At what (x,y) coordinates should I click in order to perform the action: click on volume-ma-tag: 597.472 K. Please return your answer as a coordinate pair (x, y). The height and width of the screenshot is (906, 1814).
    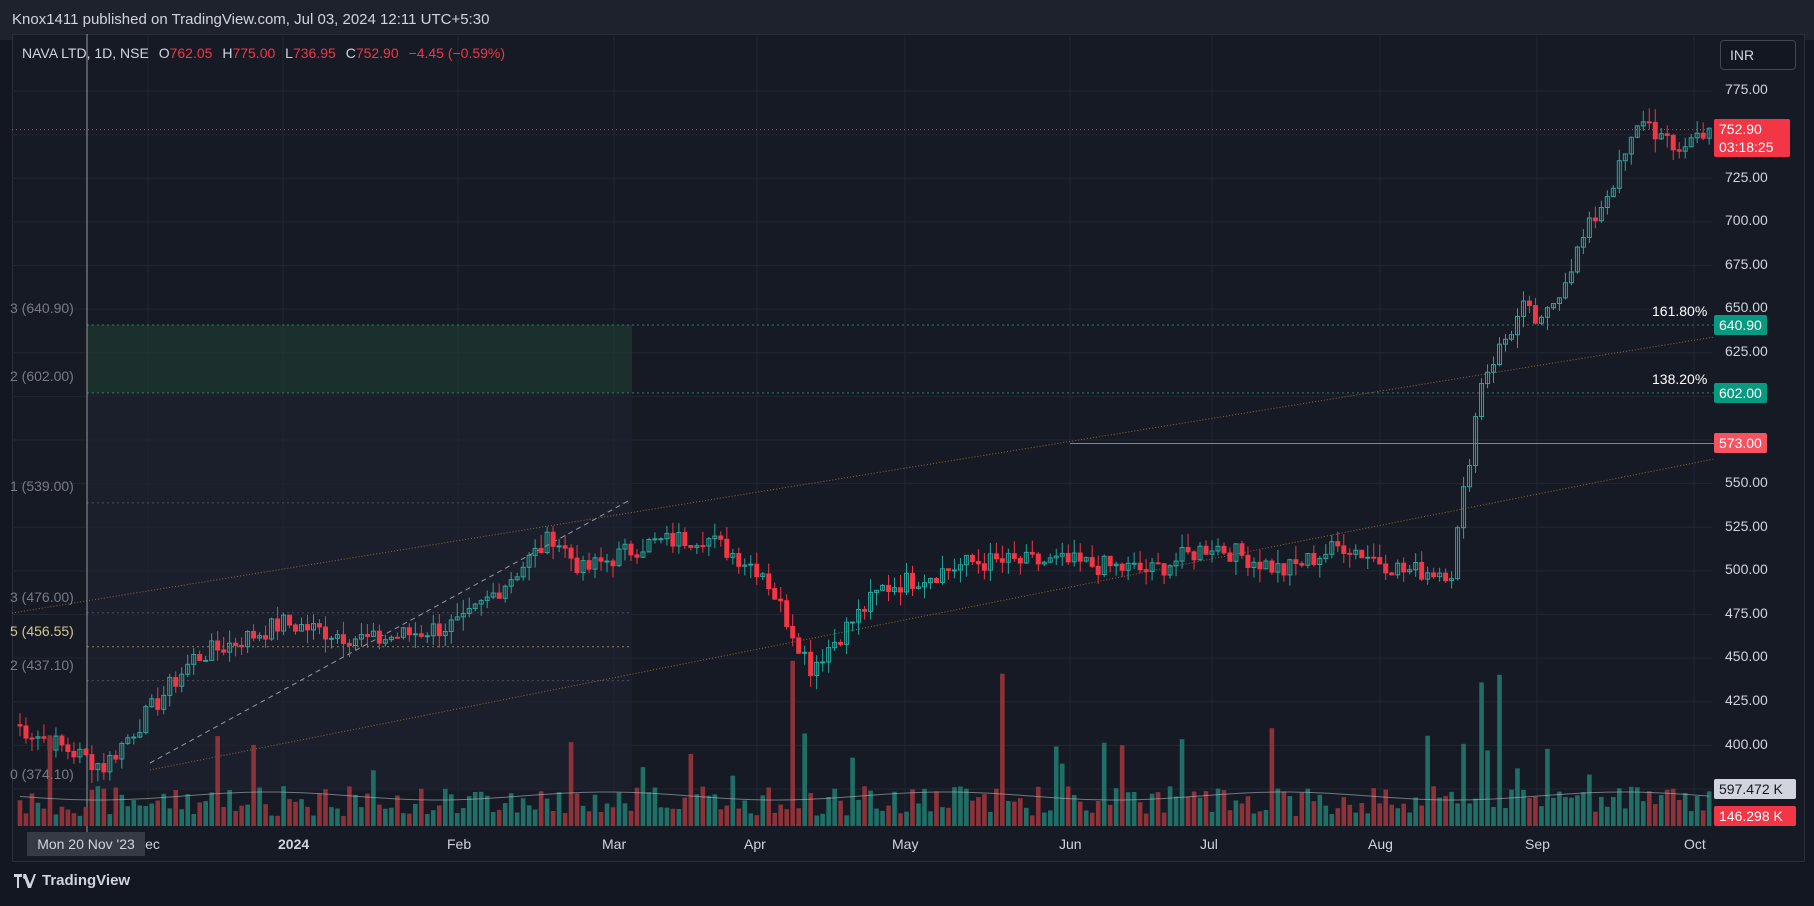
    Looking at the image, I should click on (1755, 789).